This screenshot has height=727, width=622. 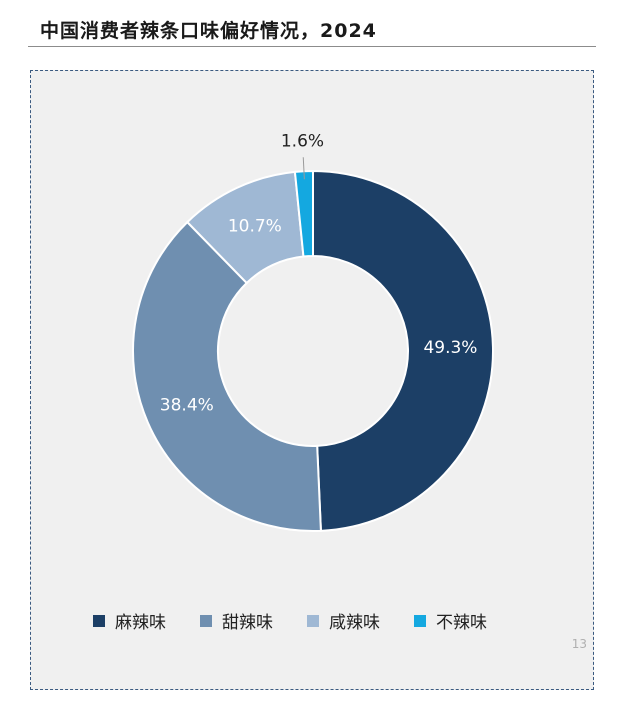 What do you see at coordinates (313, 620) in the screenshot?
I see `legend-swatch-xianla` at bounding box center [313, 620].